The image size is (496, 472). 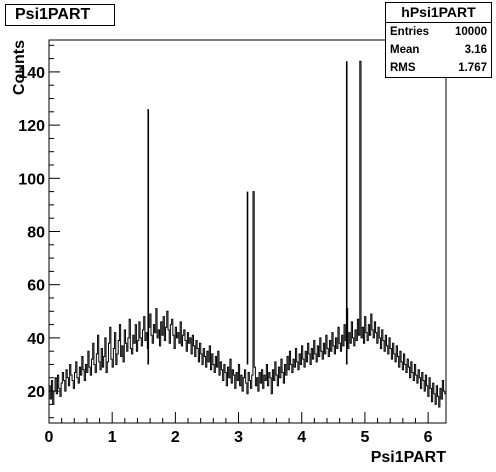 I want to click on x-tick-label: 0, so click(x=49, y=437).